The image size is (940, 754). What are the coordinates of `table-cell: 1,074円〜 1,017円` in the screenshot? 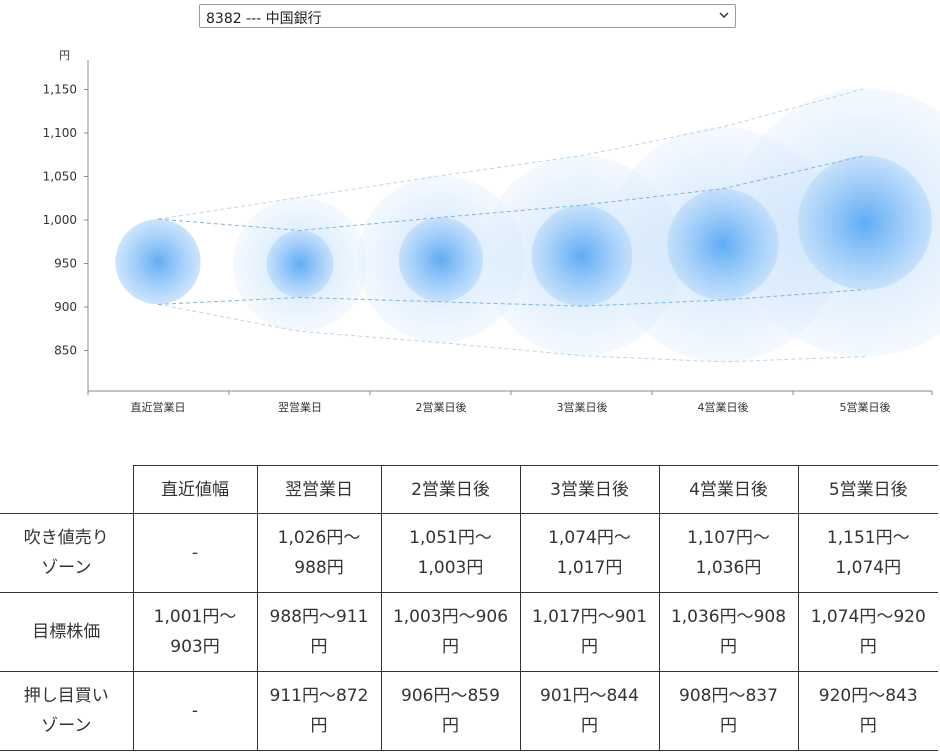 It's located at (589, 553).